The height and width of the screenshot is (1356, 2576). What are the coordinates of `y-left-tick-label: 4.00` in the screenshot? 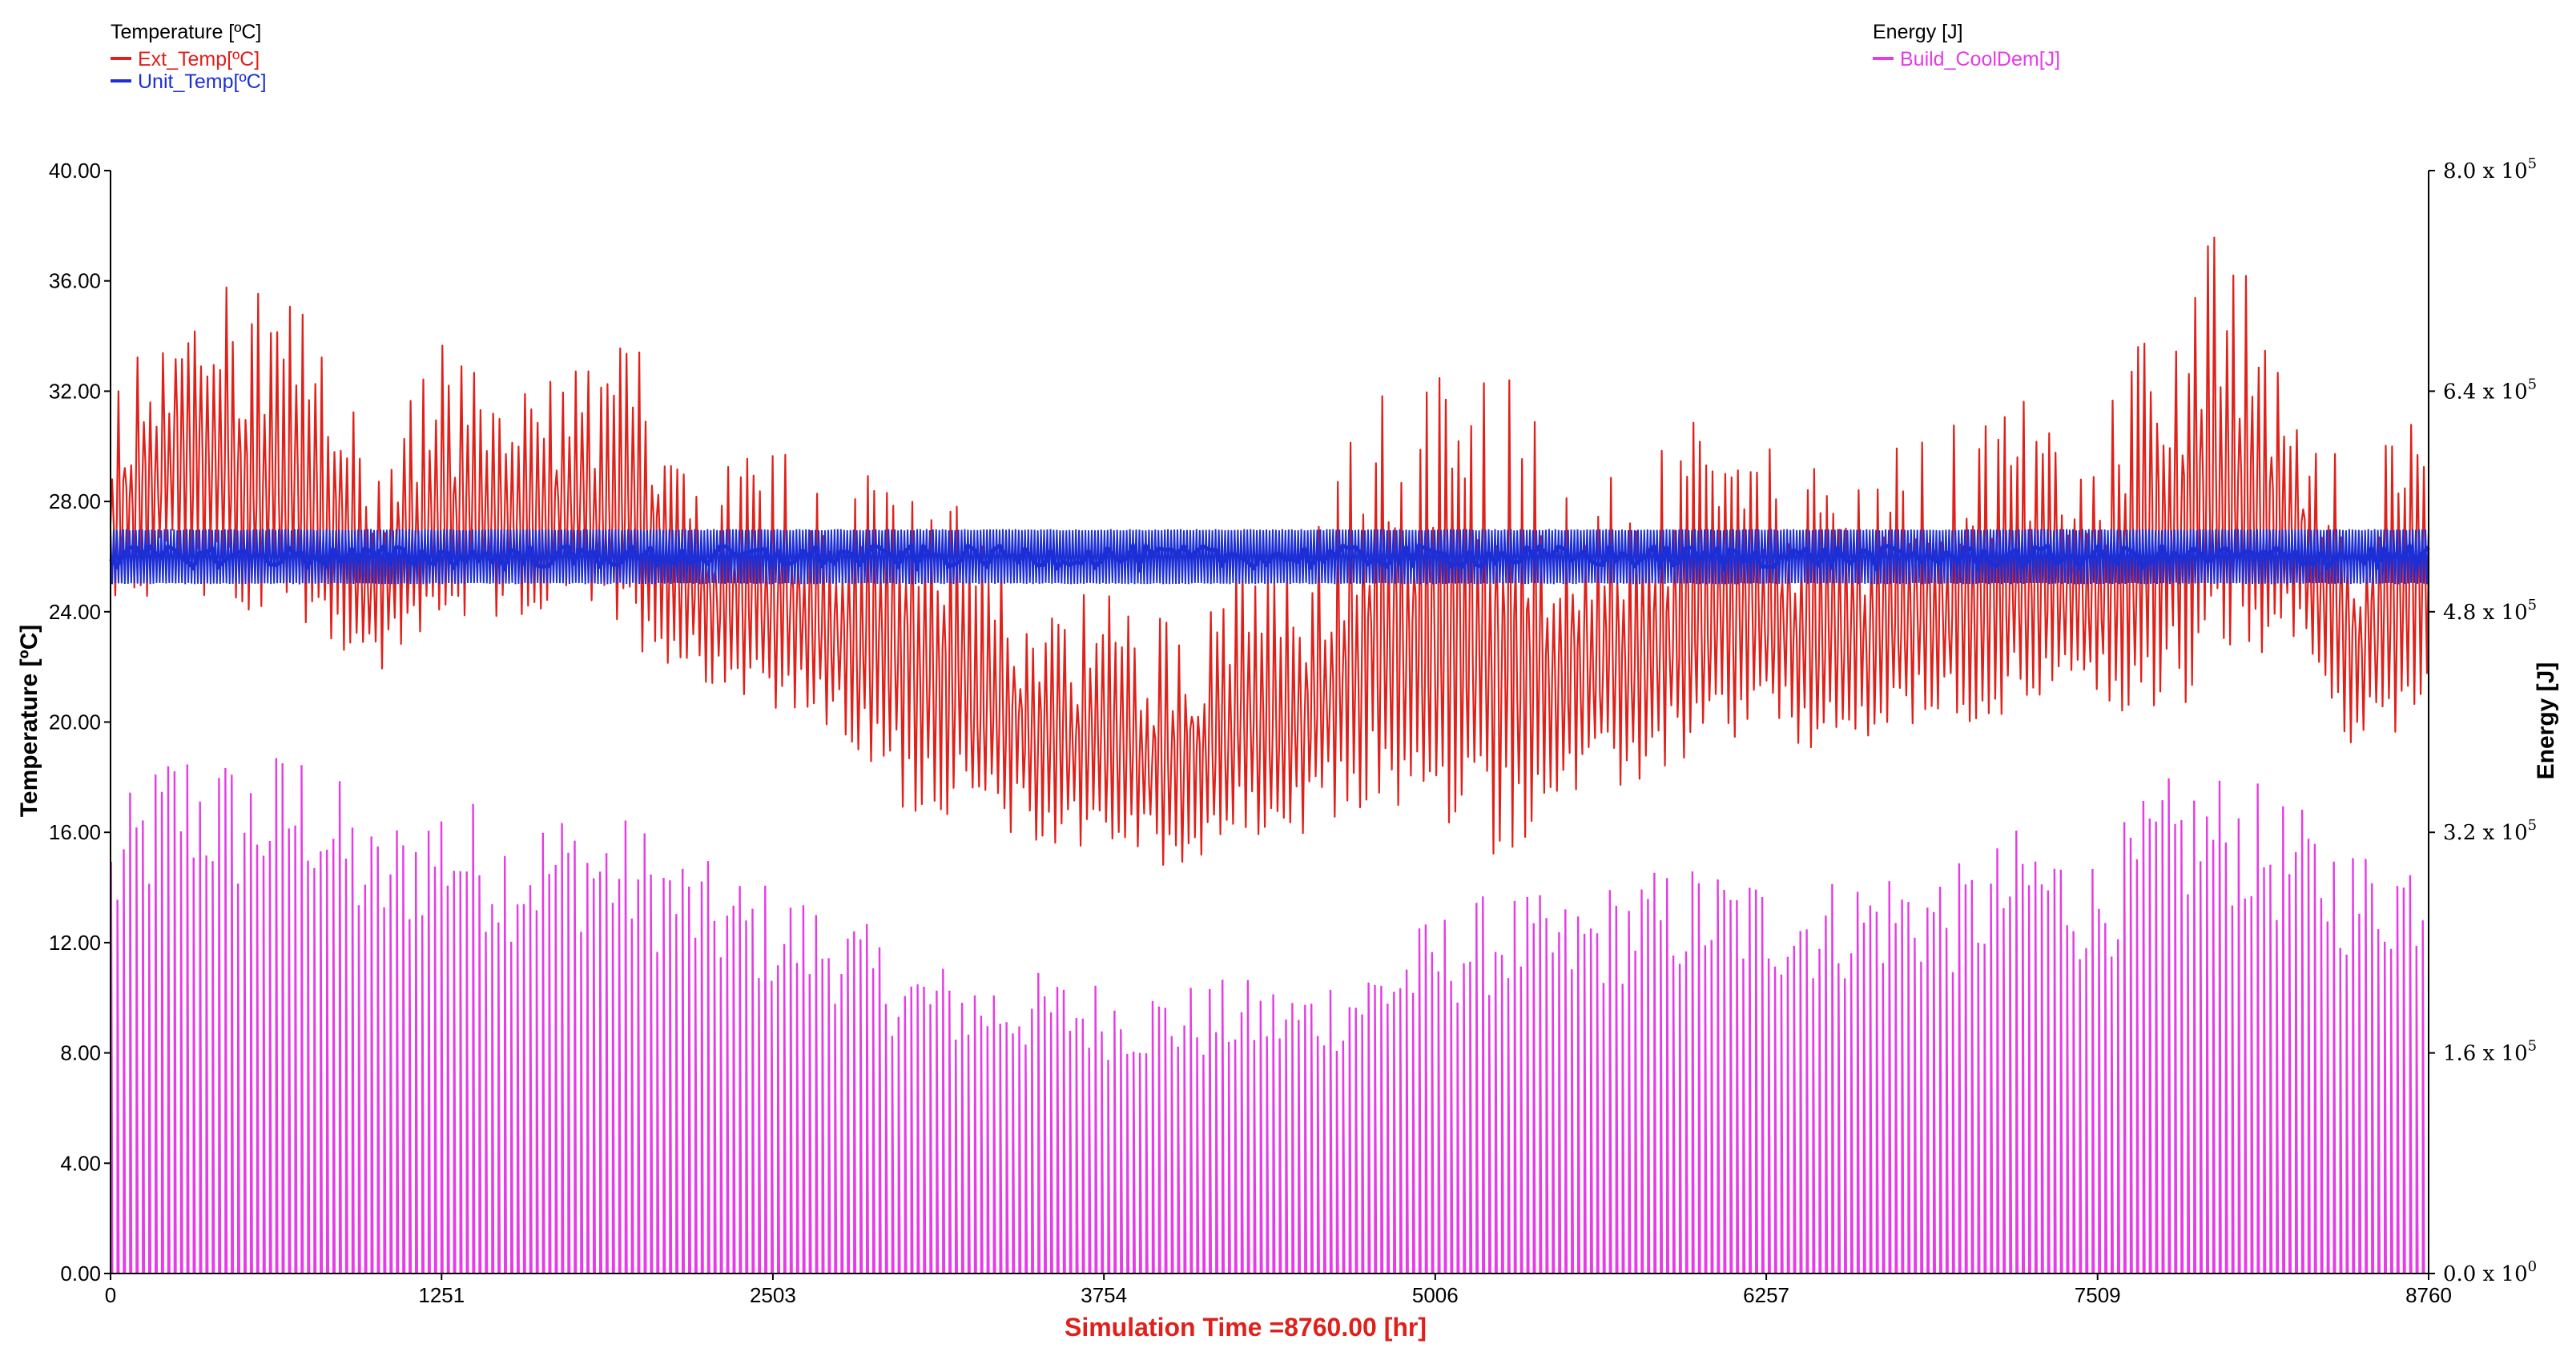 It's located at (80, 1163).